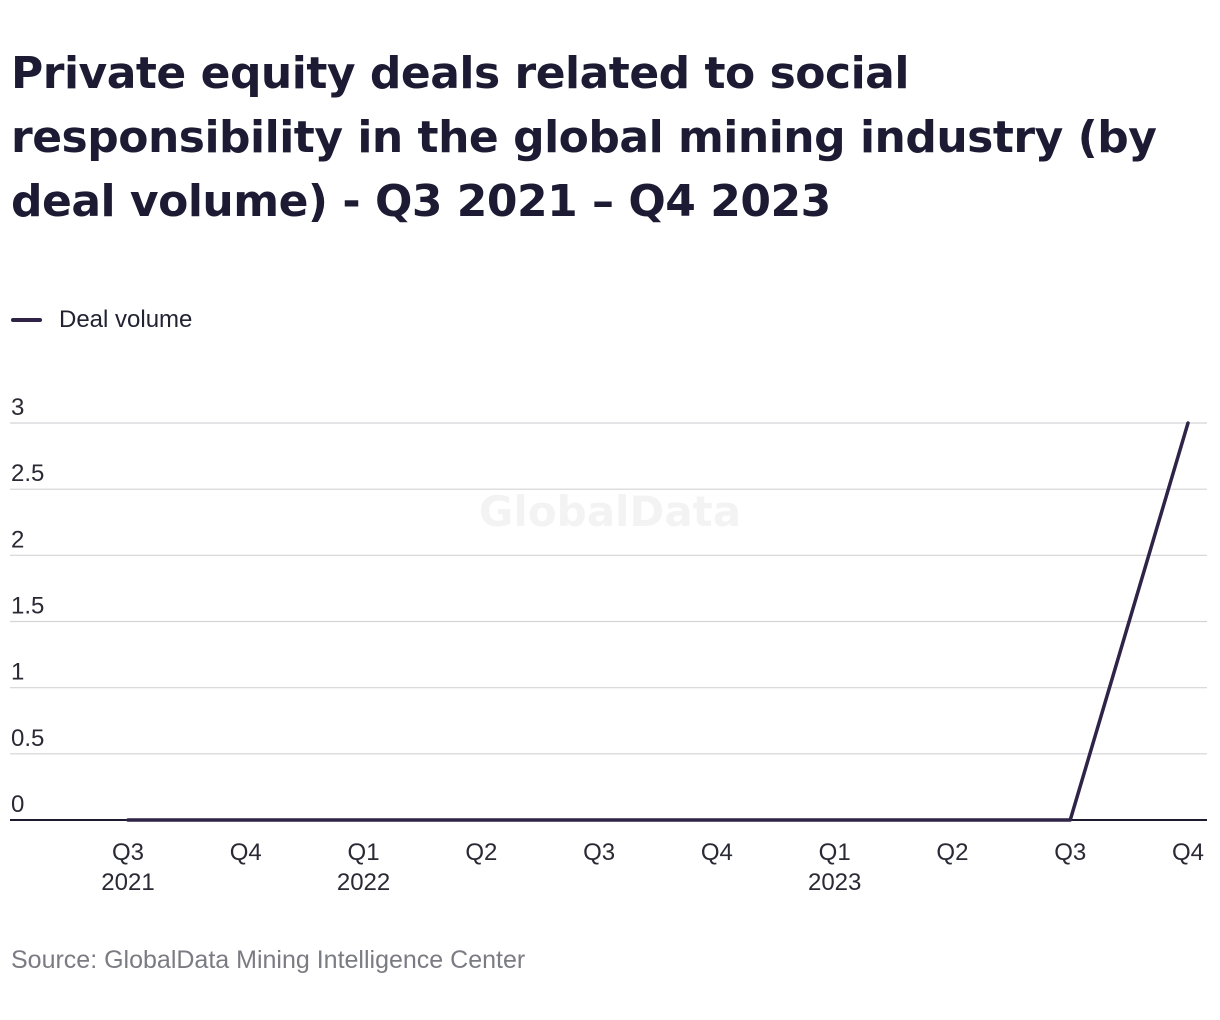 Image resolution: width=1220 pixels, height=1020 pixels. What do you see at coordinates (27, 473) in the screenshot?
I see `y-tick-label: 2.5` at bounding box center [27, 473].